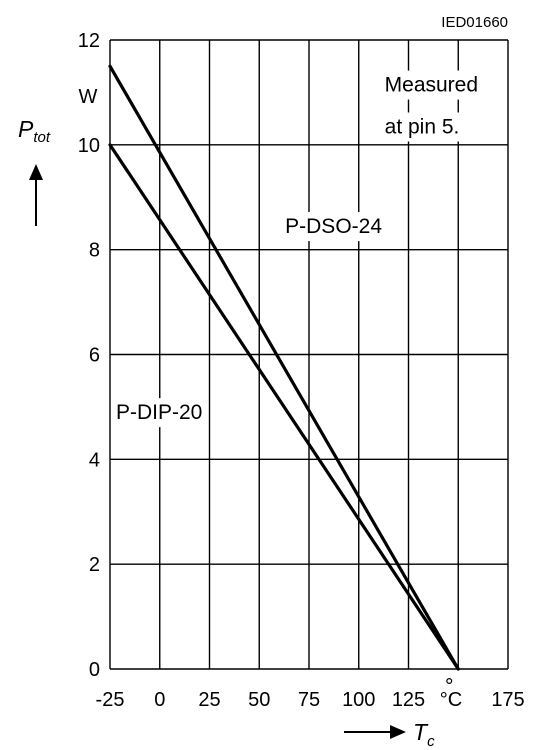  I want to click on x-tick-label: 25, so click(209, 700).